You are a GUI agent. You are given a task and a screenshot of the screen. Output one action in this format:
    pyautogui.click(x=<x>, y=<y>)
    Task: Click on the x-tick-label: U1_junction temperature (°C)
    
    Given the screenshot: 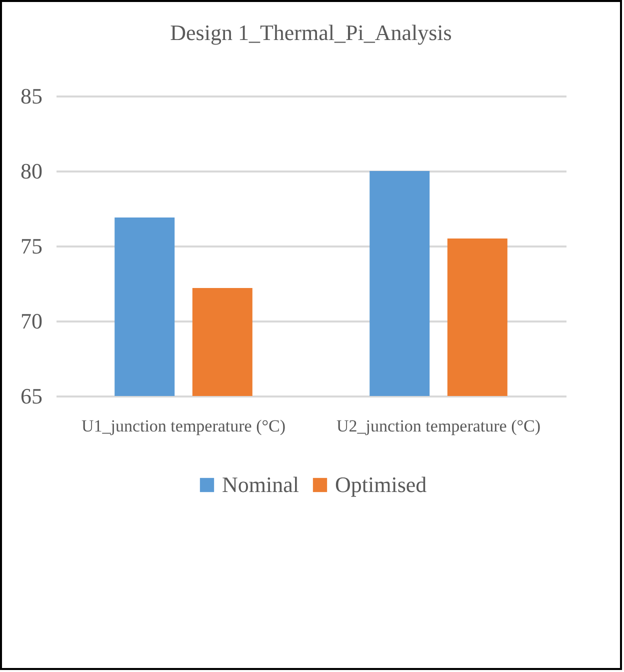 What is the action you would take?
    pyautogui.click(x=183, y=426)
    